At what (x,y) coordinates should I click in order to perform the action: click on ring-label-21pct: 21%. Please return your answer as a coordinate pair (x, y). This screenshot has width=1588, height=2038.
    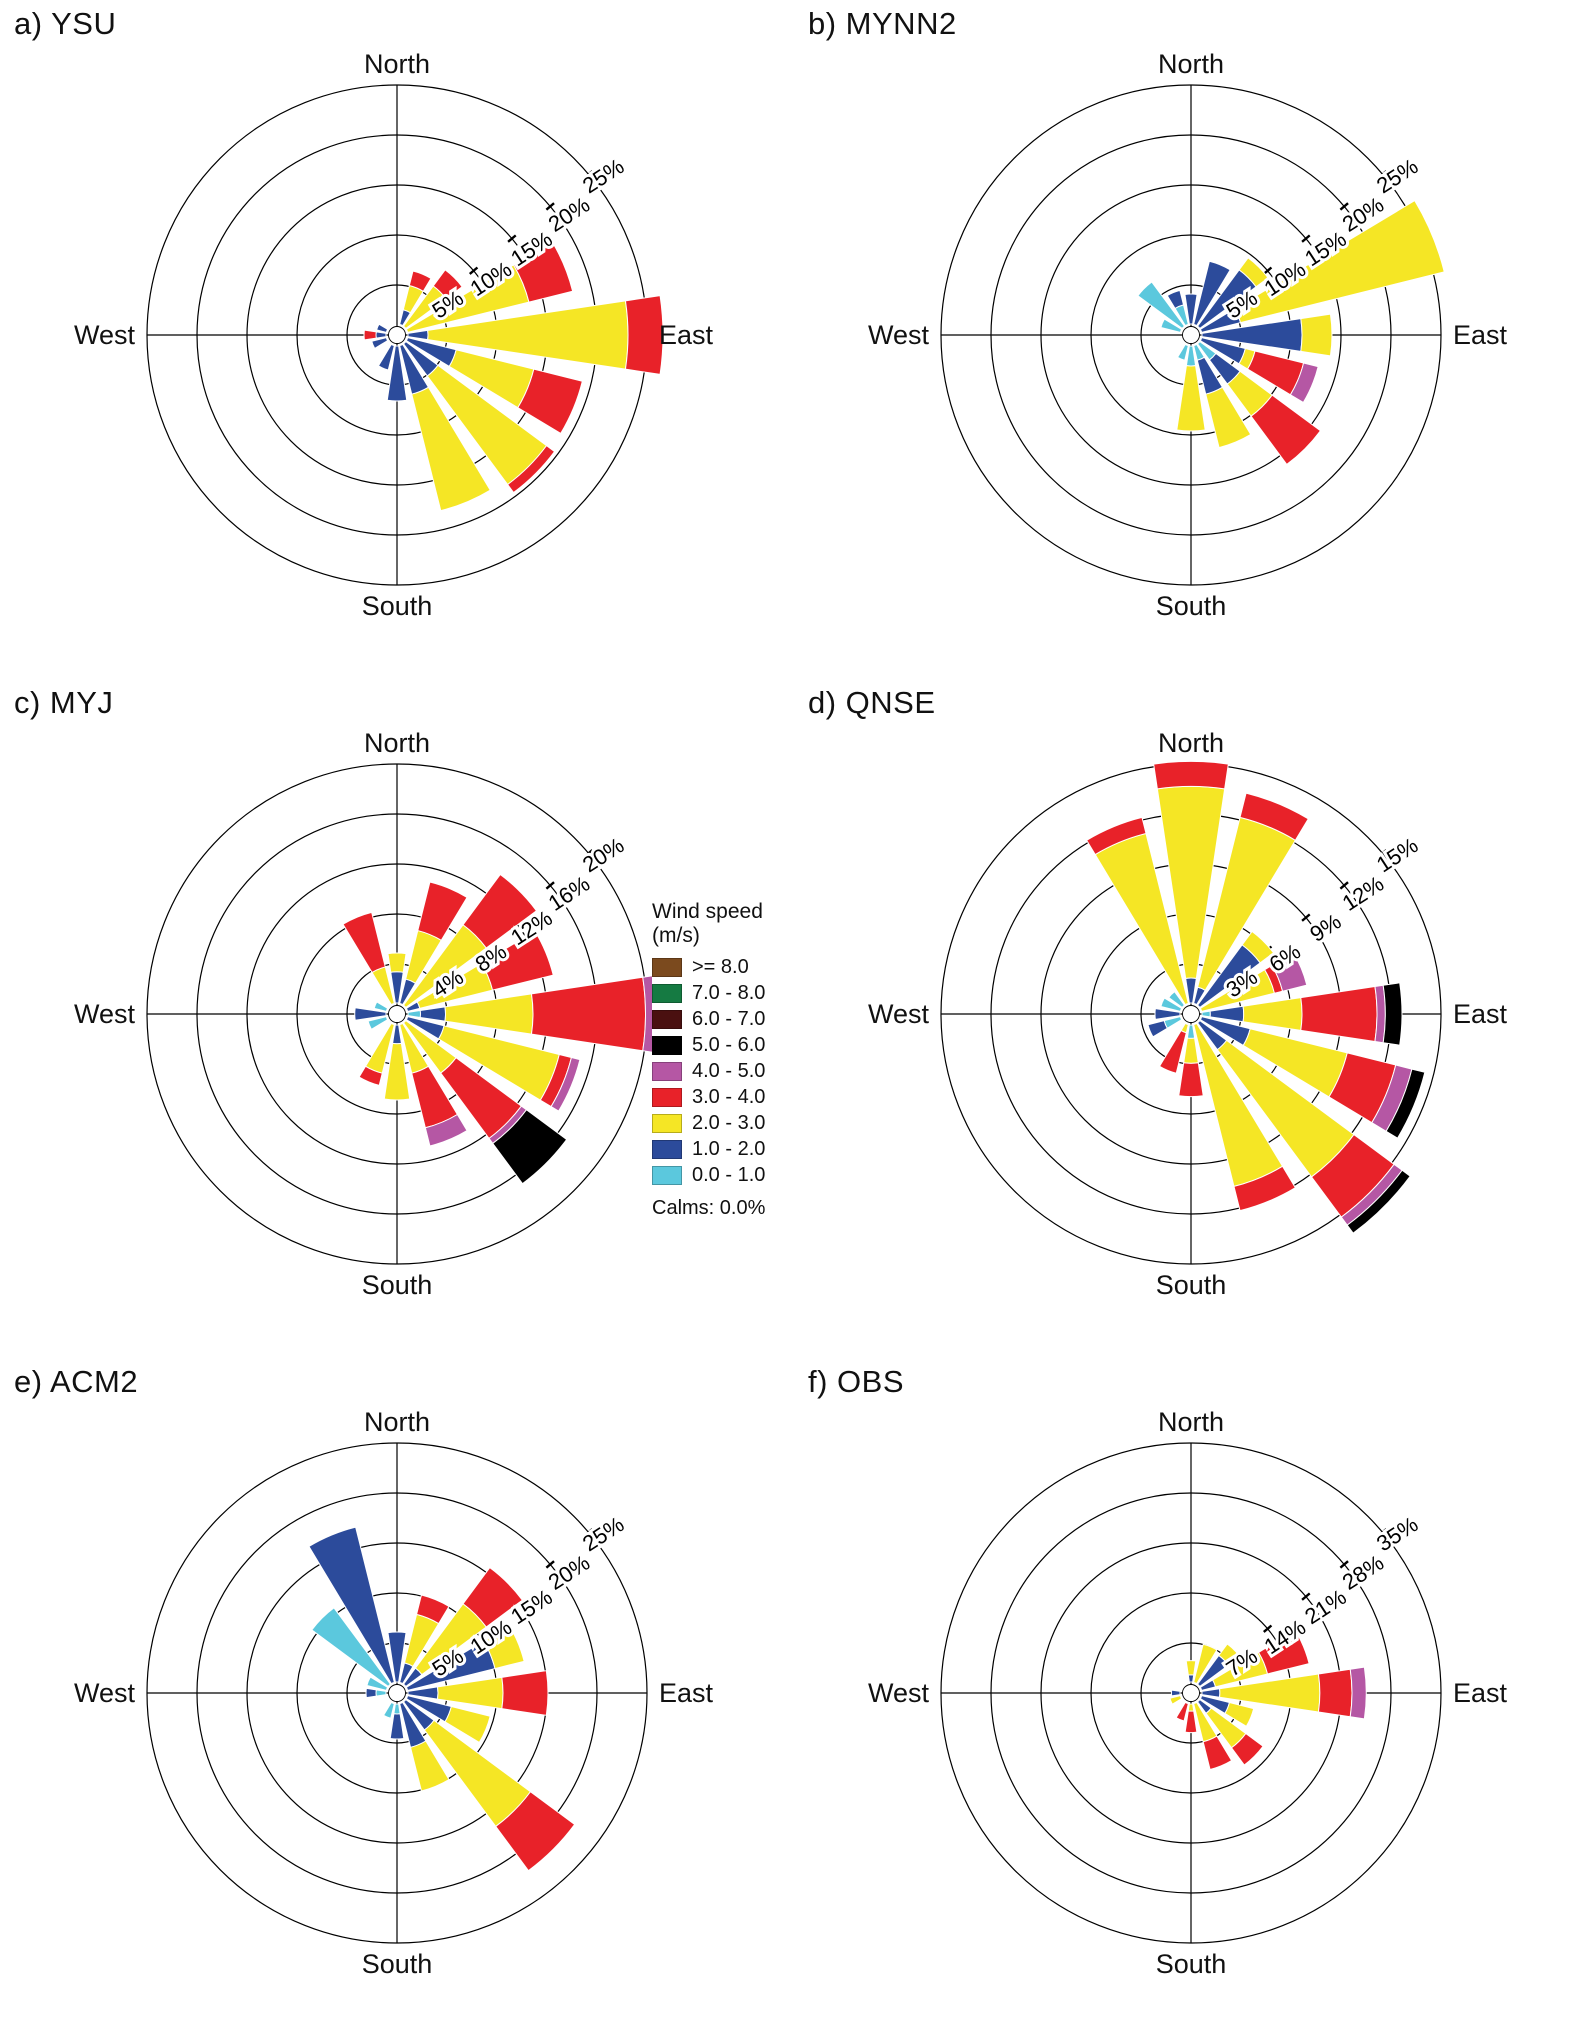
    Looking at the image, I should click on (1325, 1606).